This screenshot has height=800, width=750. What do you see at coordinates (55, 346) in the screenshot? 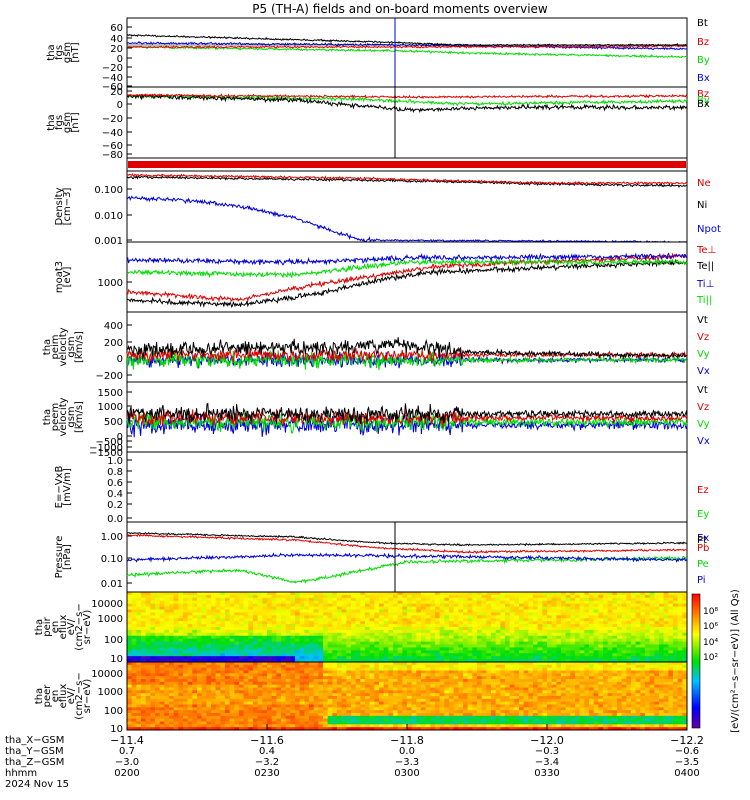
I see `panel-ylabel: peim` at bounding box center [55, 346].